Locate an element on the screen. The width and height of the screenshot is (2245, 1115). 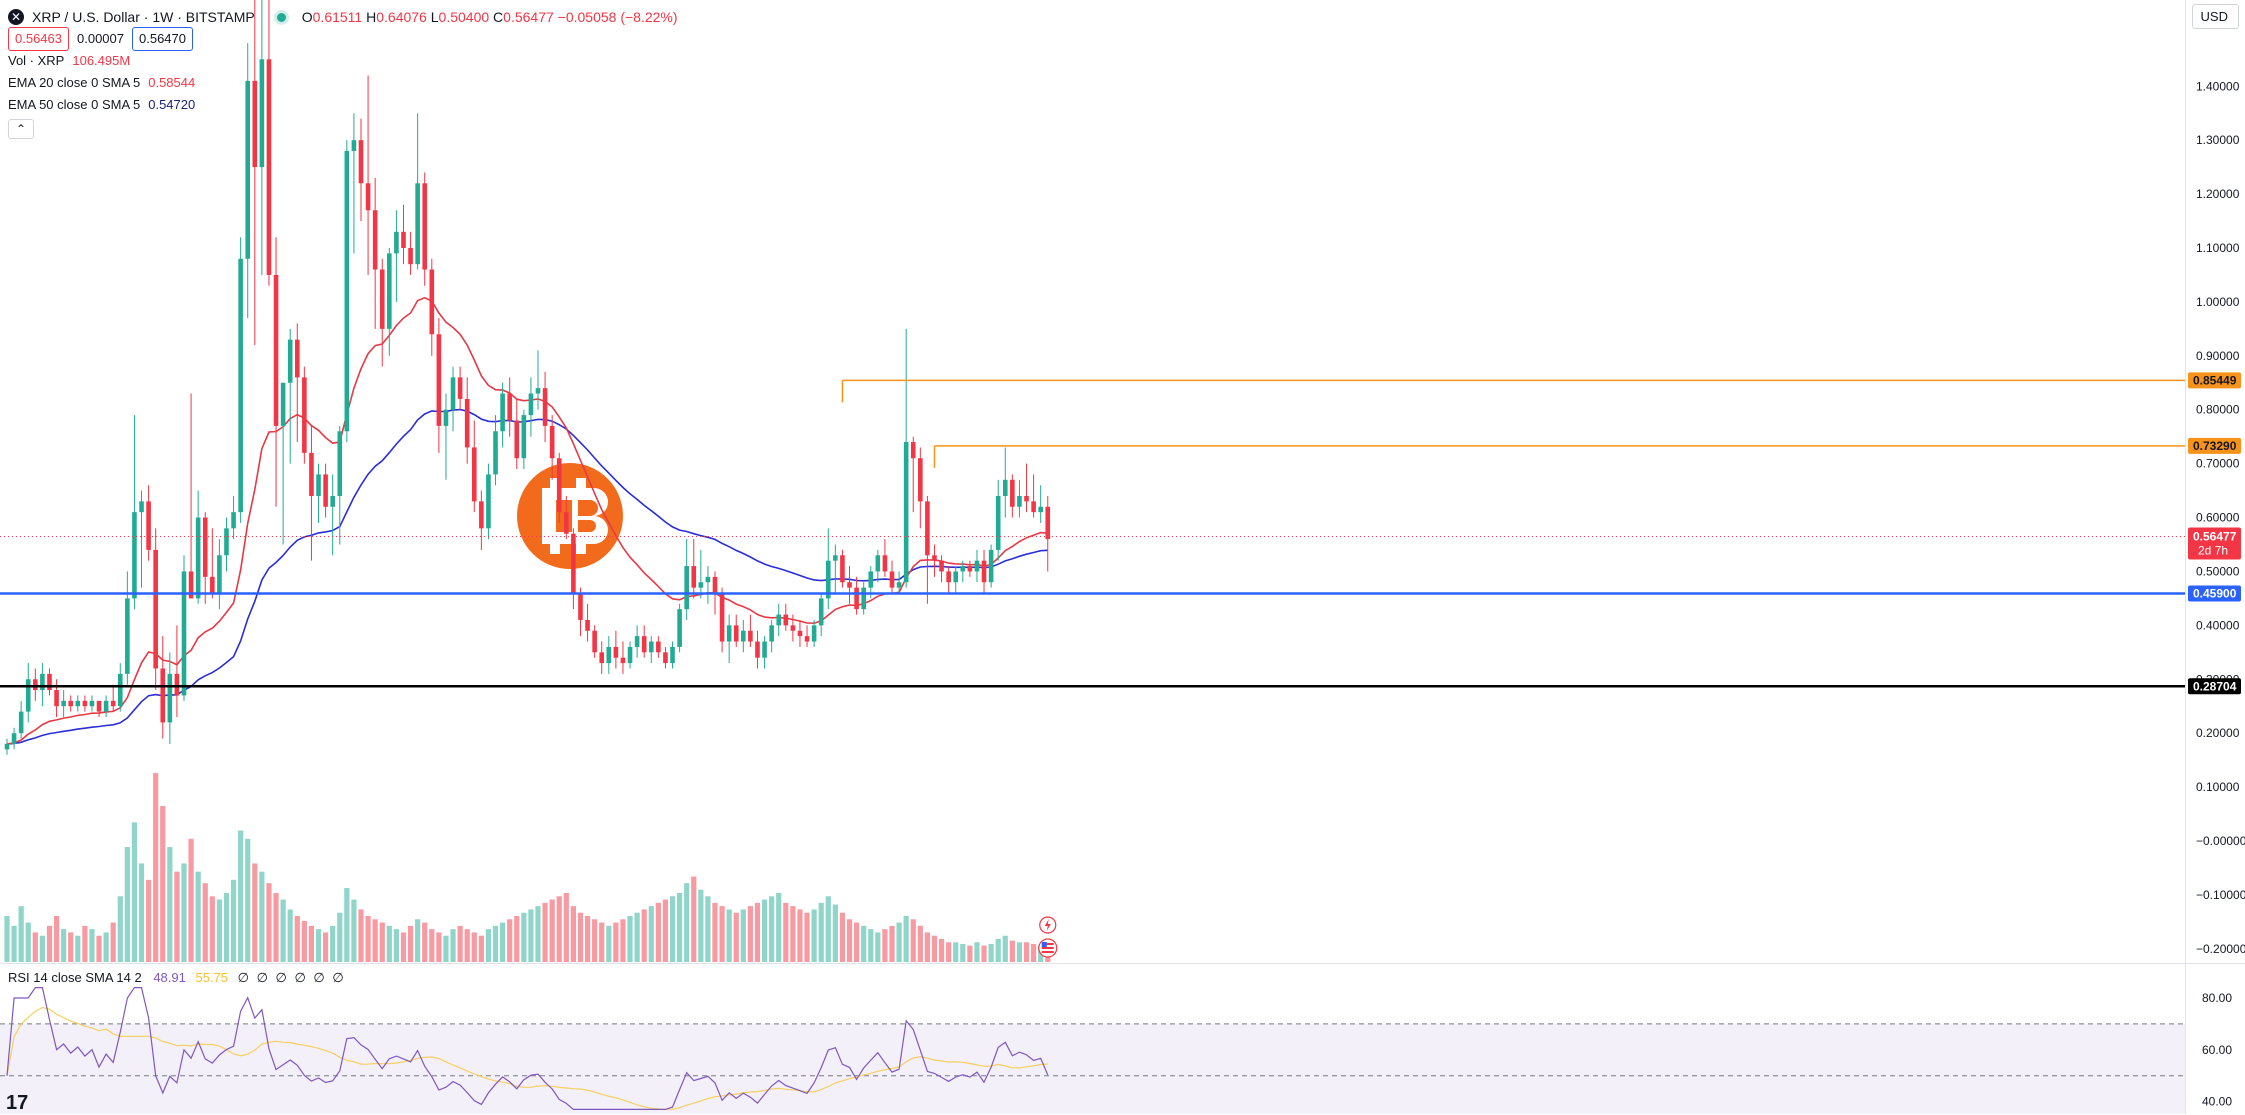
currency-selector: USD is located at coordinates (2215, 16).